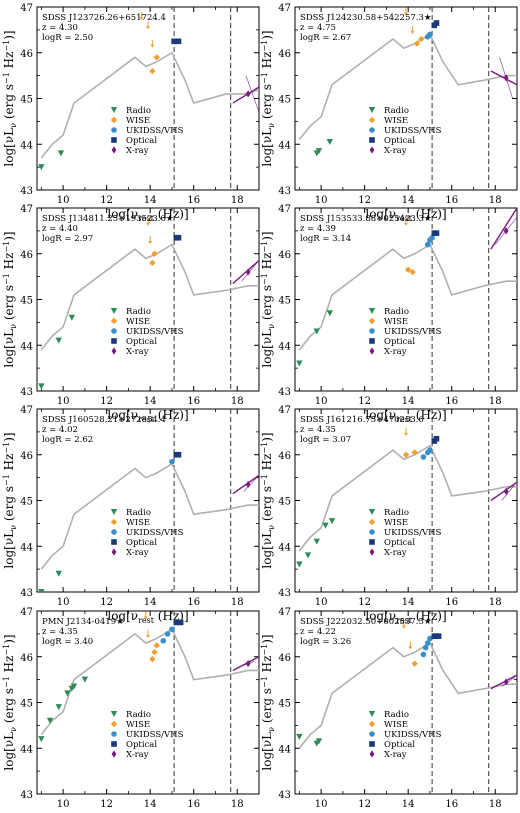  Describe the element at coordinates (451, 602) in the screenshot. I see `x-tick-label: 16` at that location.